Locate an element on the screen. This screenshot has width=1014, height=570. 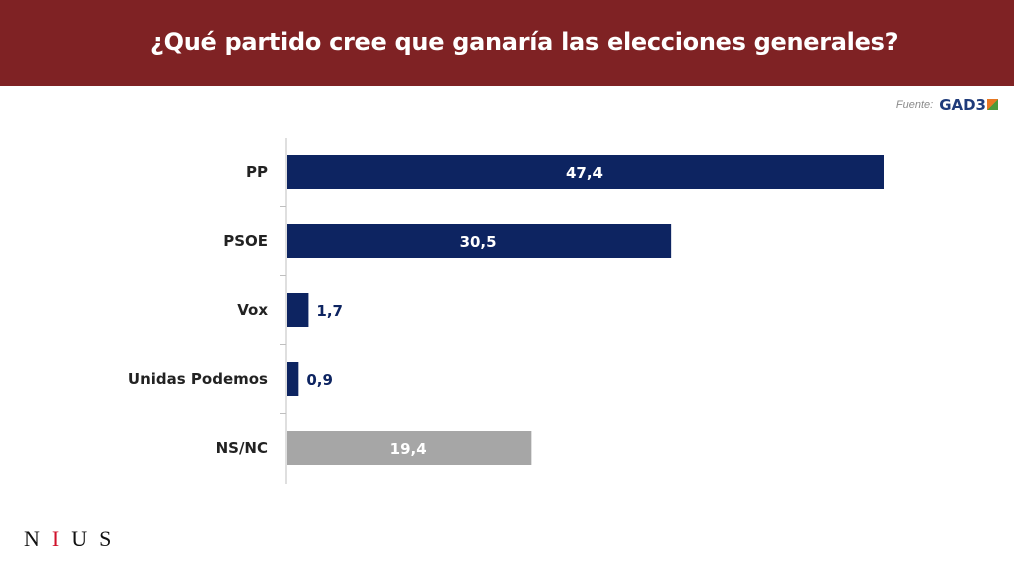
category-label: Unidas Podemos is located at coordinates (198, 379).